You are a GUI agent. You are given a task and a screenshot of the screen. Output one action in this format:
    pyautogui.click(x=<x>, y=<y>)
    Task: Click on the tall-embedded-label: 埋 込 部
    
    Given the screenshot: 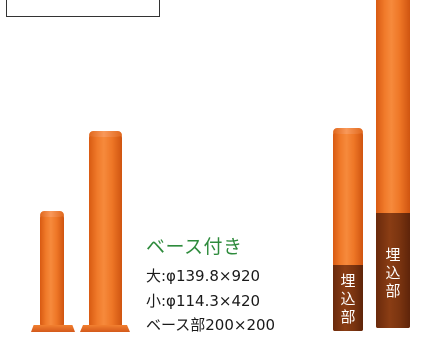 What is the action you would take?
    pyautogui.click(x=393, y=273)
    